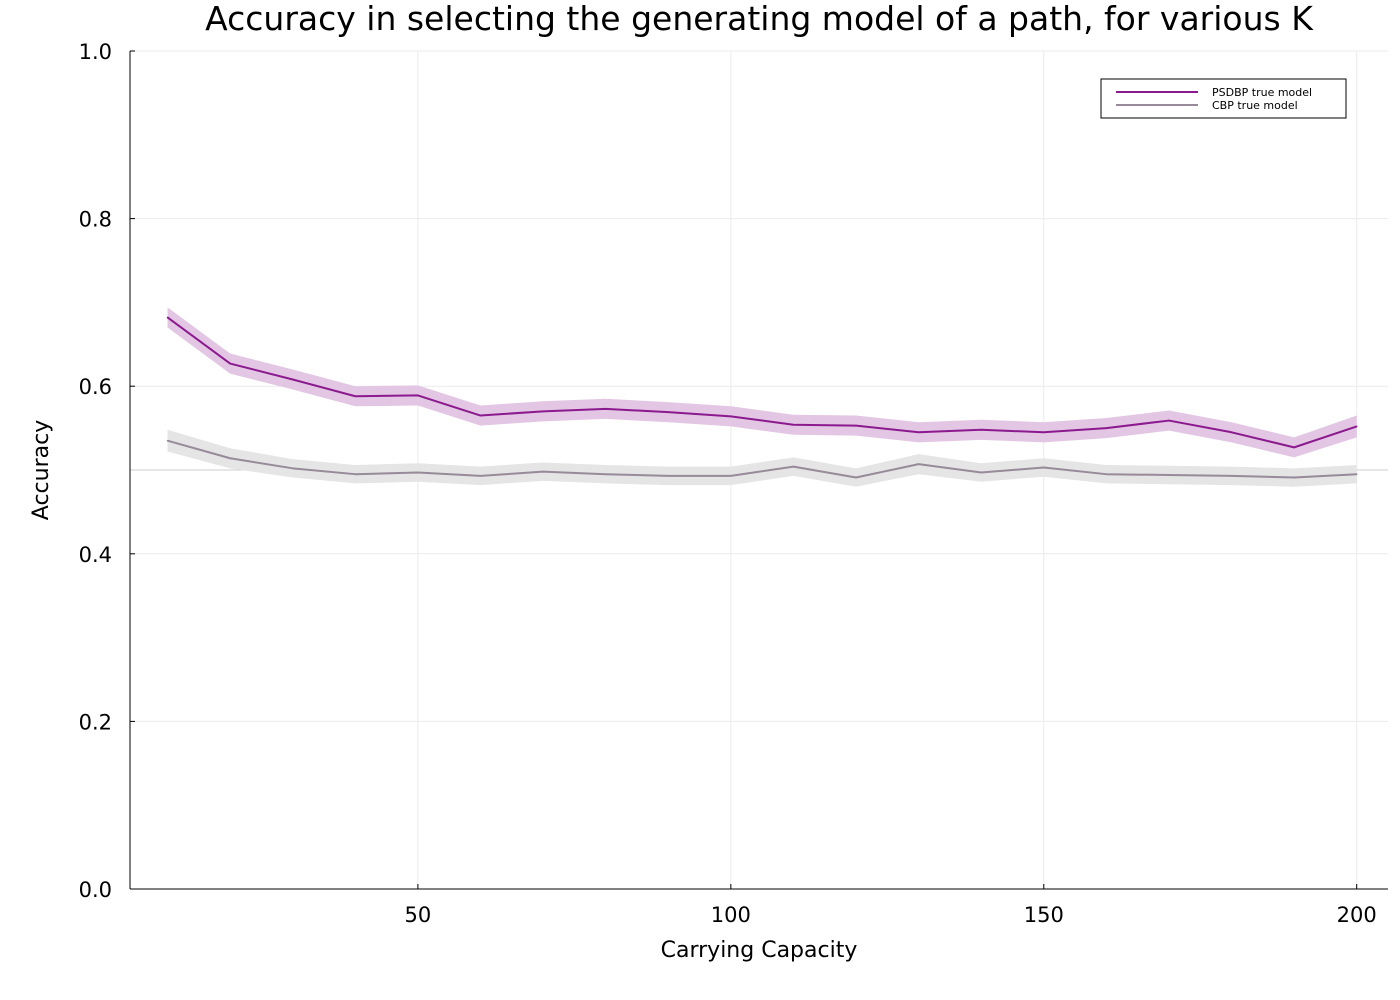 The width and height of the screenshot is (1400, 1000). Describe the element at coordinates (731, 915) in the screenshot. I see `x-tick-label: 100` at that location.